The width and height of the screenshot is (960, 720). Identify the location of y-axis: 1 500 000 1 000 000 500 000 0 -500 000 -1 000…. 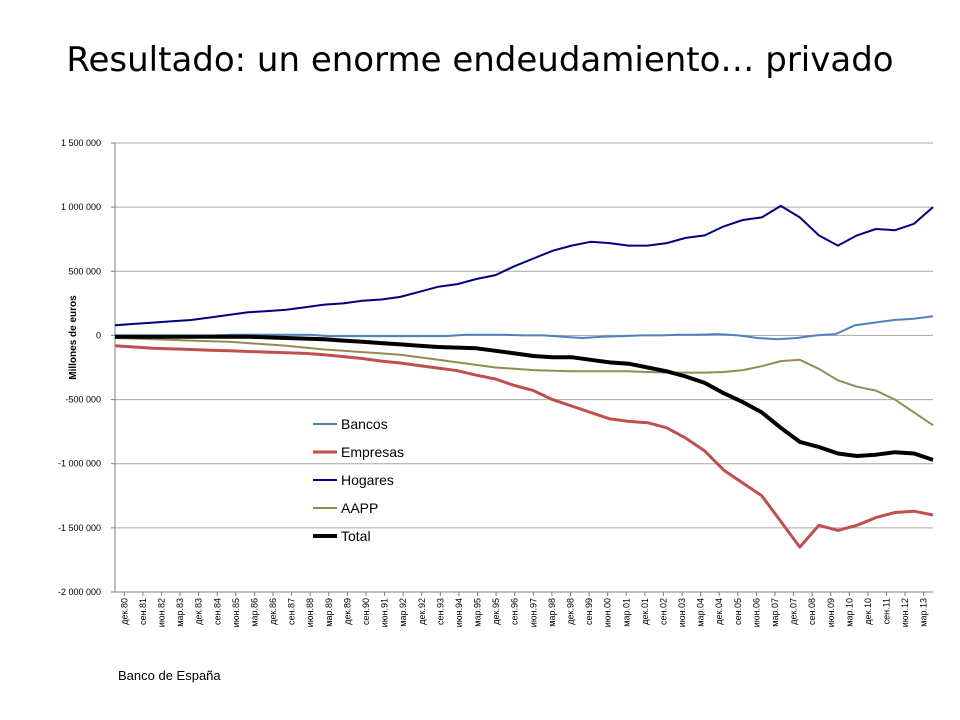
(87, 367).